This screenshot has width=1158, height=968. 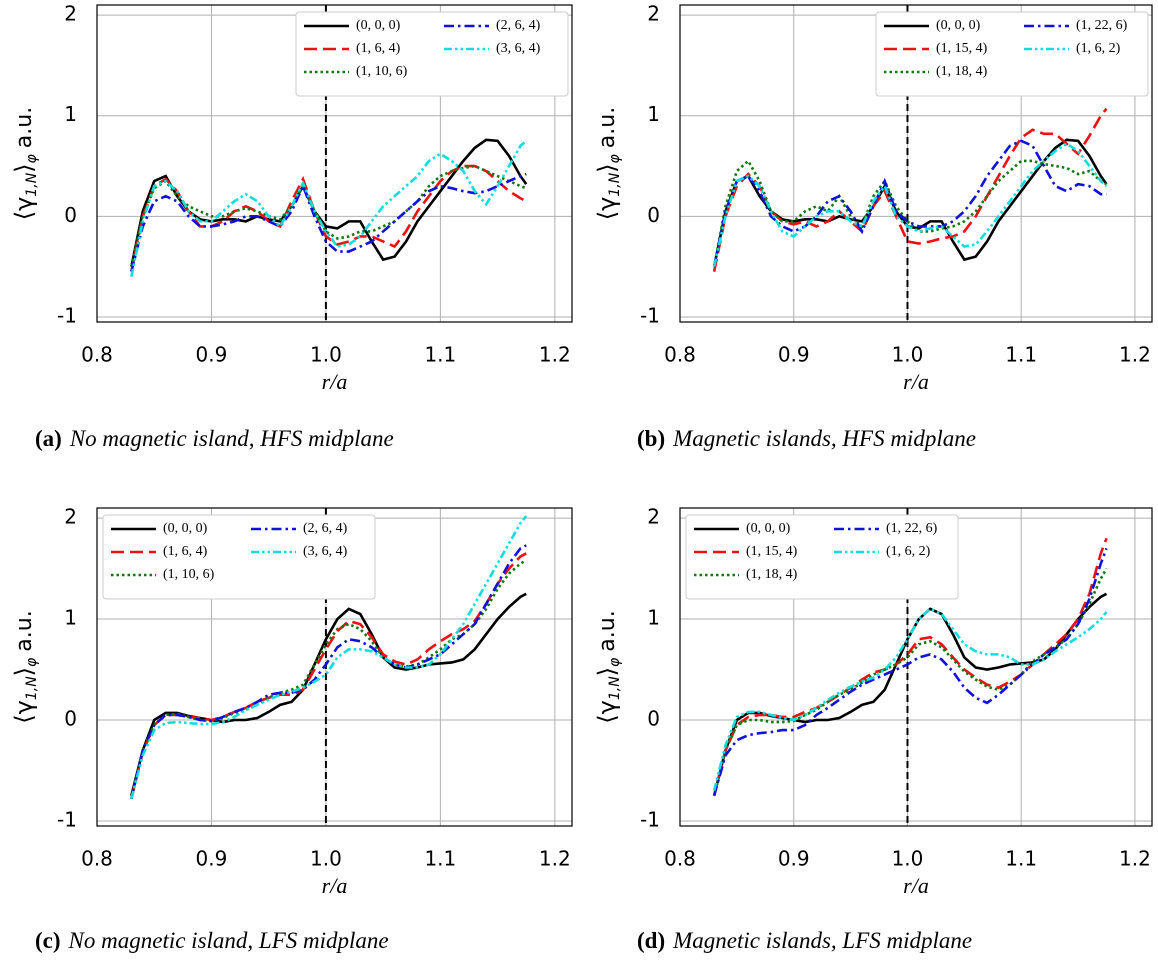 What do you see at coordinates (231, 438) in the screenshot?
I see `caption-text: No magnetic island, HFS midplane` at bounding box center [231, 438].